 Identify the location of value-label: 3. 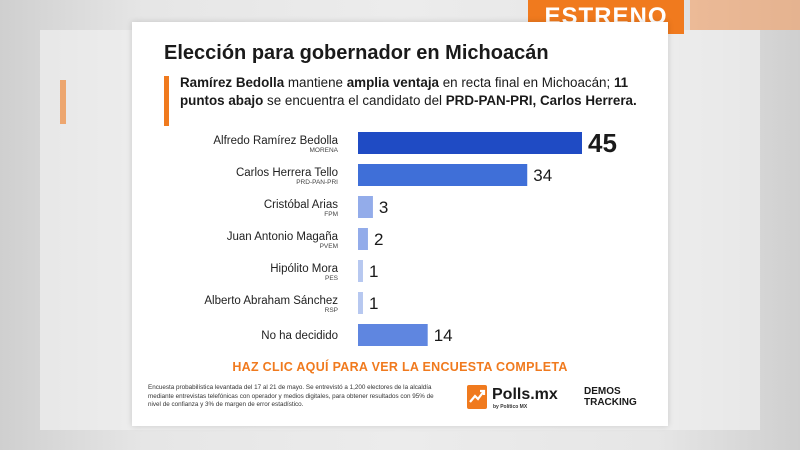
(383, 207).